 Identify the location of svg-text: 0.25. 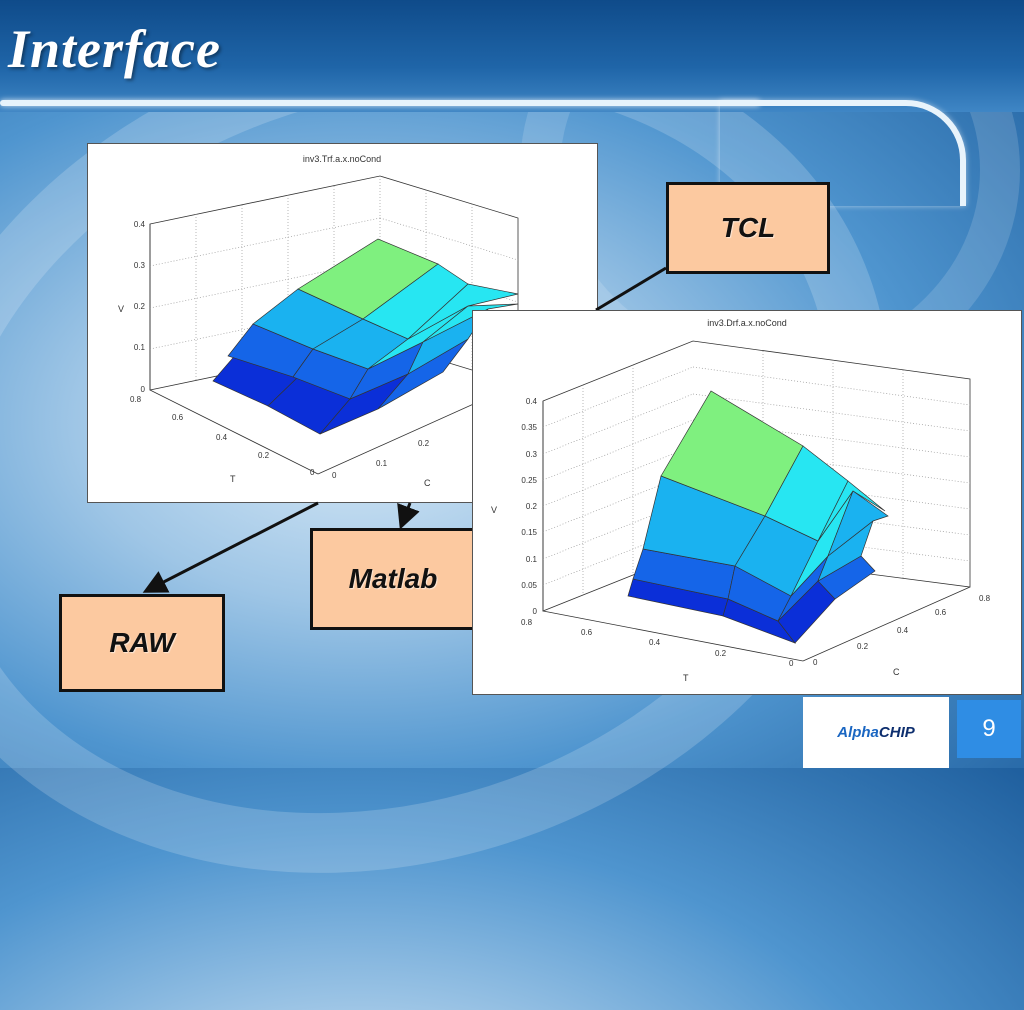
(529, 480).